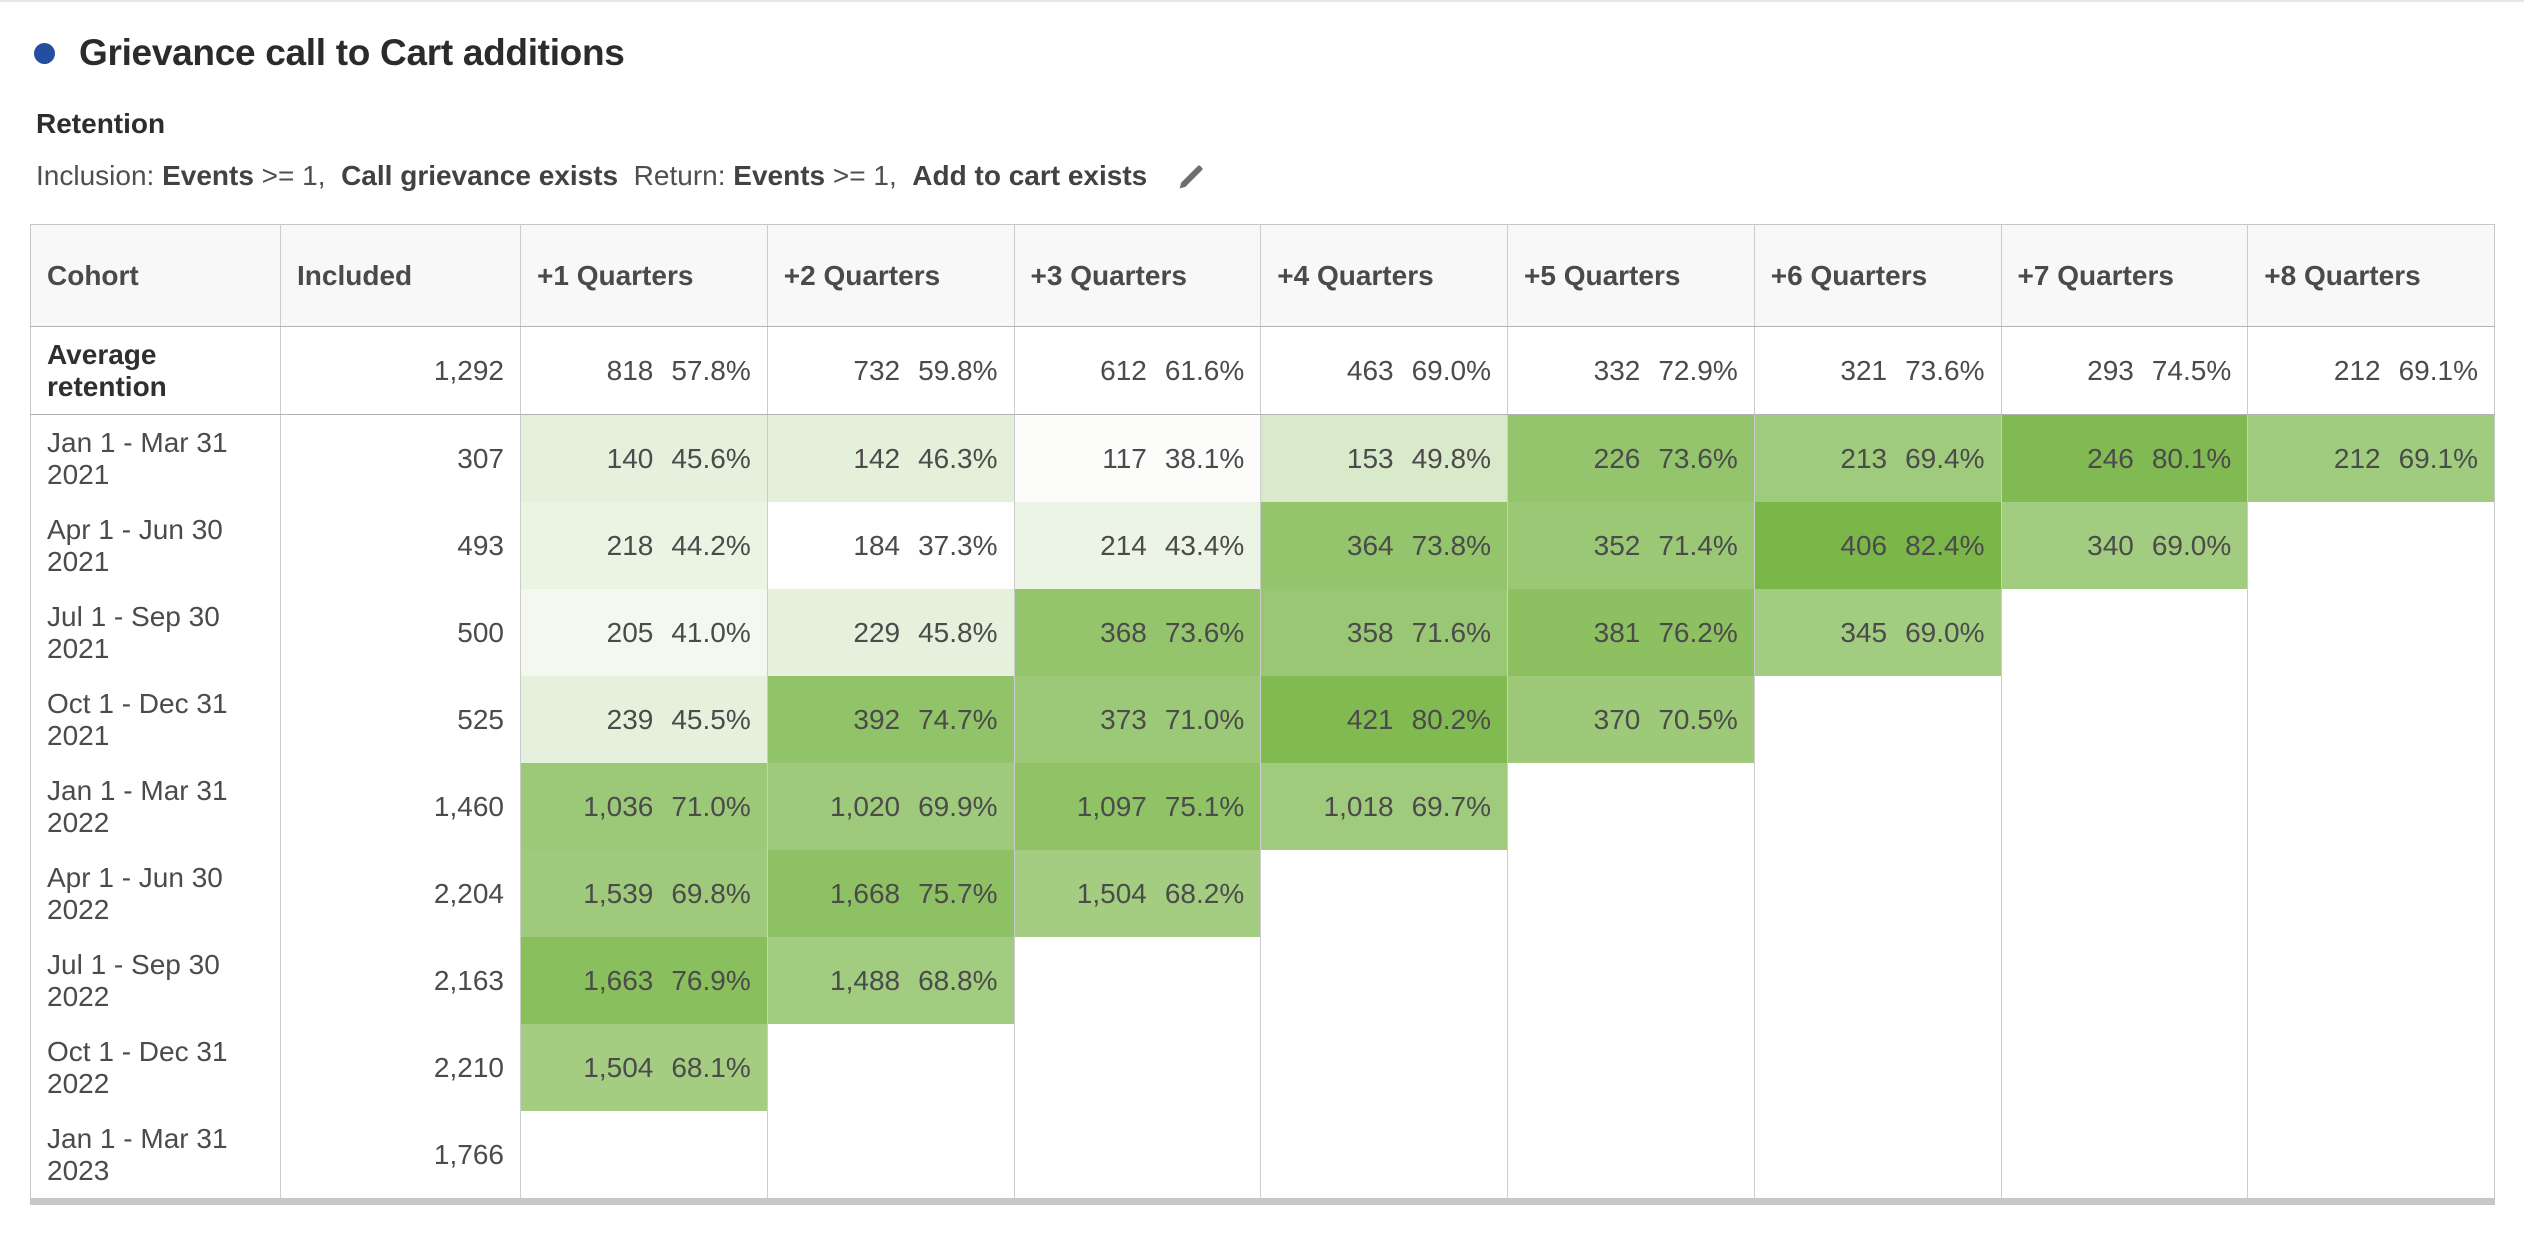 The image size is (2524, 1244). Describe the element at coordinates (1111, 806) in the screenshot. I see `cell-count: 1,097` at that location.